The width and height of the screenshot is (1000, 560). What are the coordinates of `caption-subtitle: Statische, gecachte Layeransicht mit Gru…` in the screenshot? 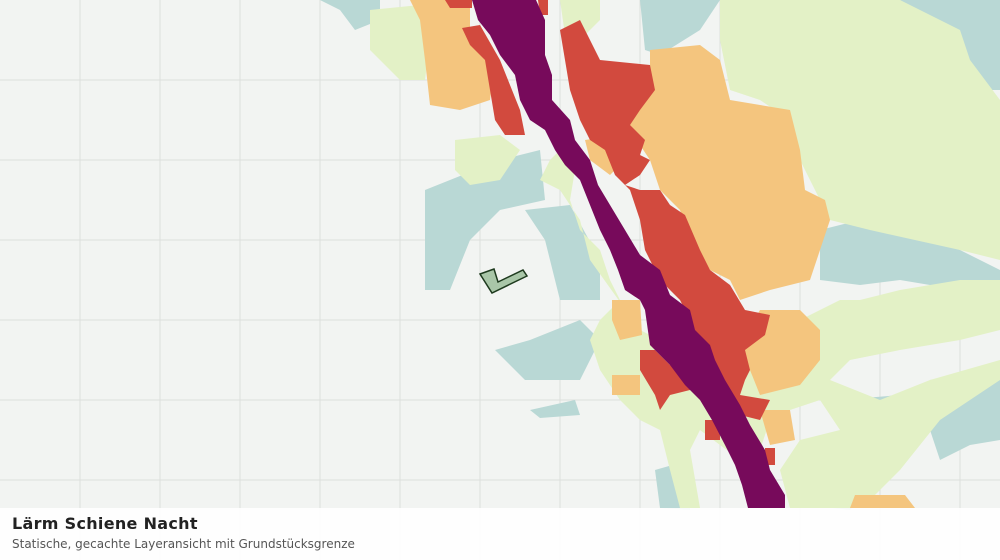 It's located at (183, 544).